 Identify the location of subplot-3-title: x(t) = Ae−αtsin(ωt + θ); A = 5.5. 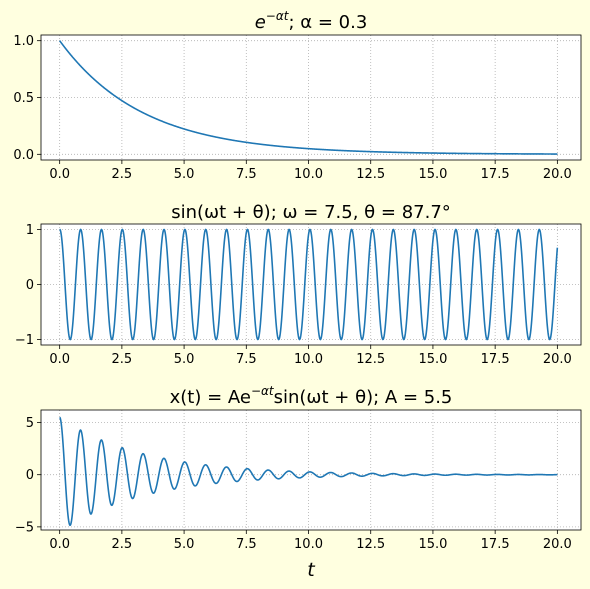
(311, 396).